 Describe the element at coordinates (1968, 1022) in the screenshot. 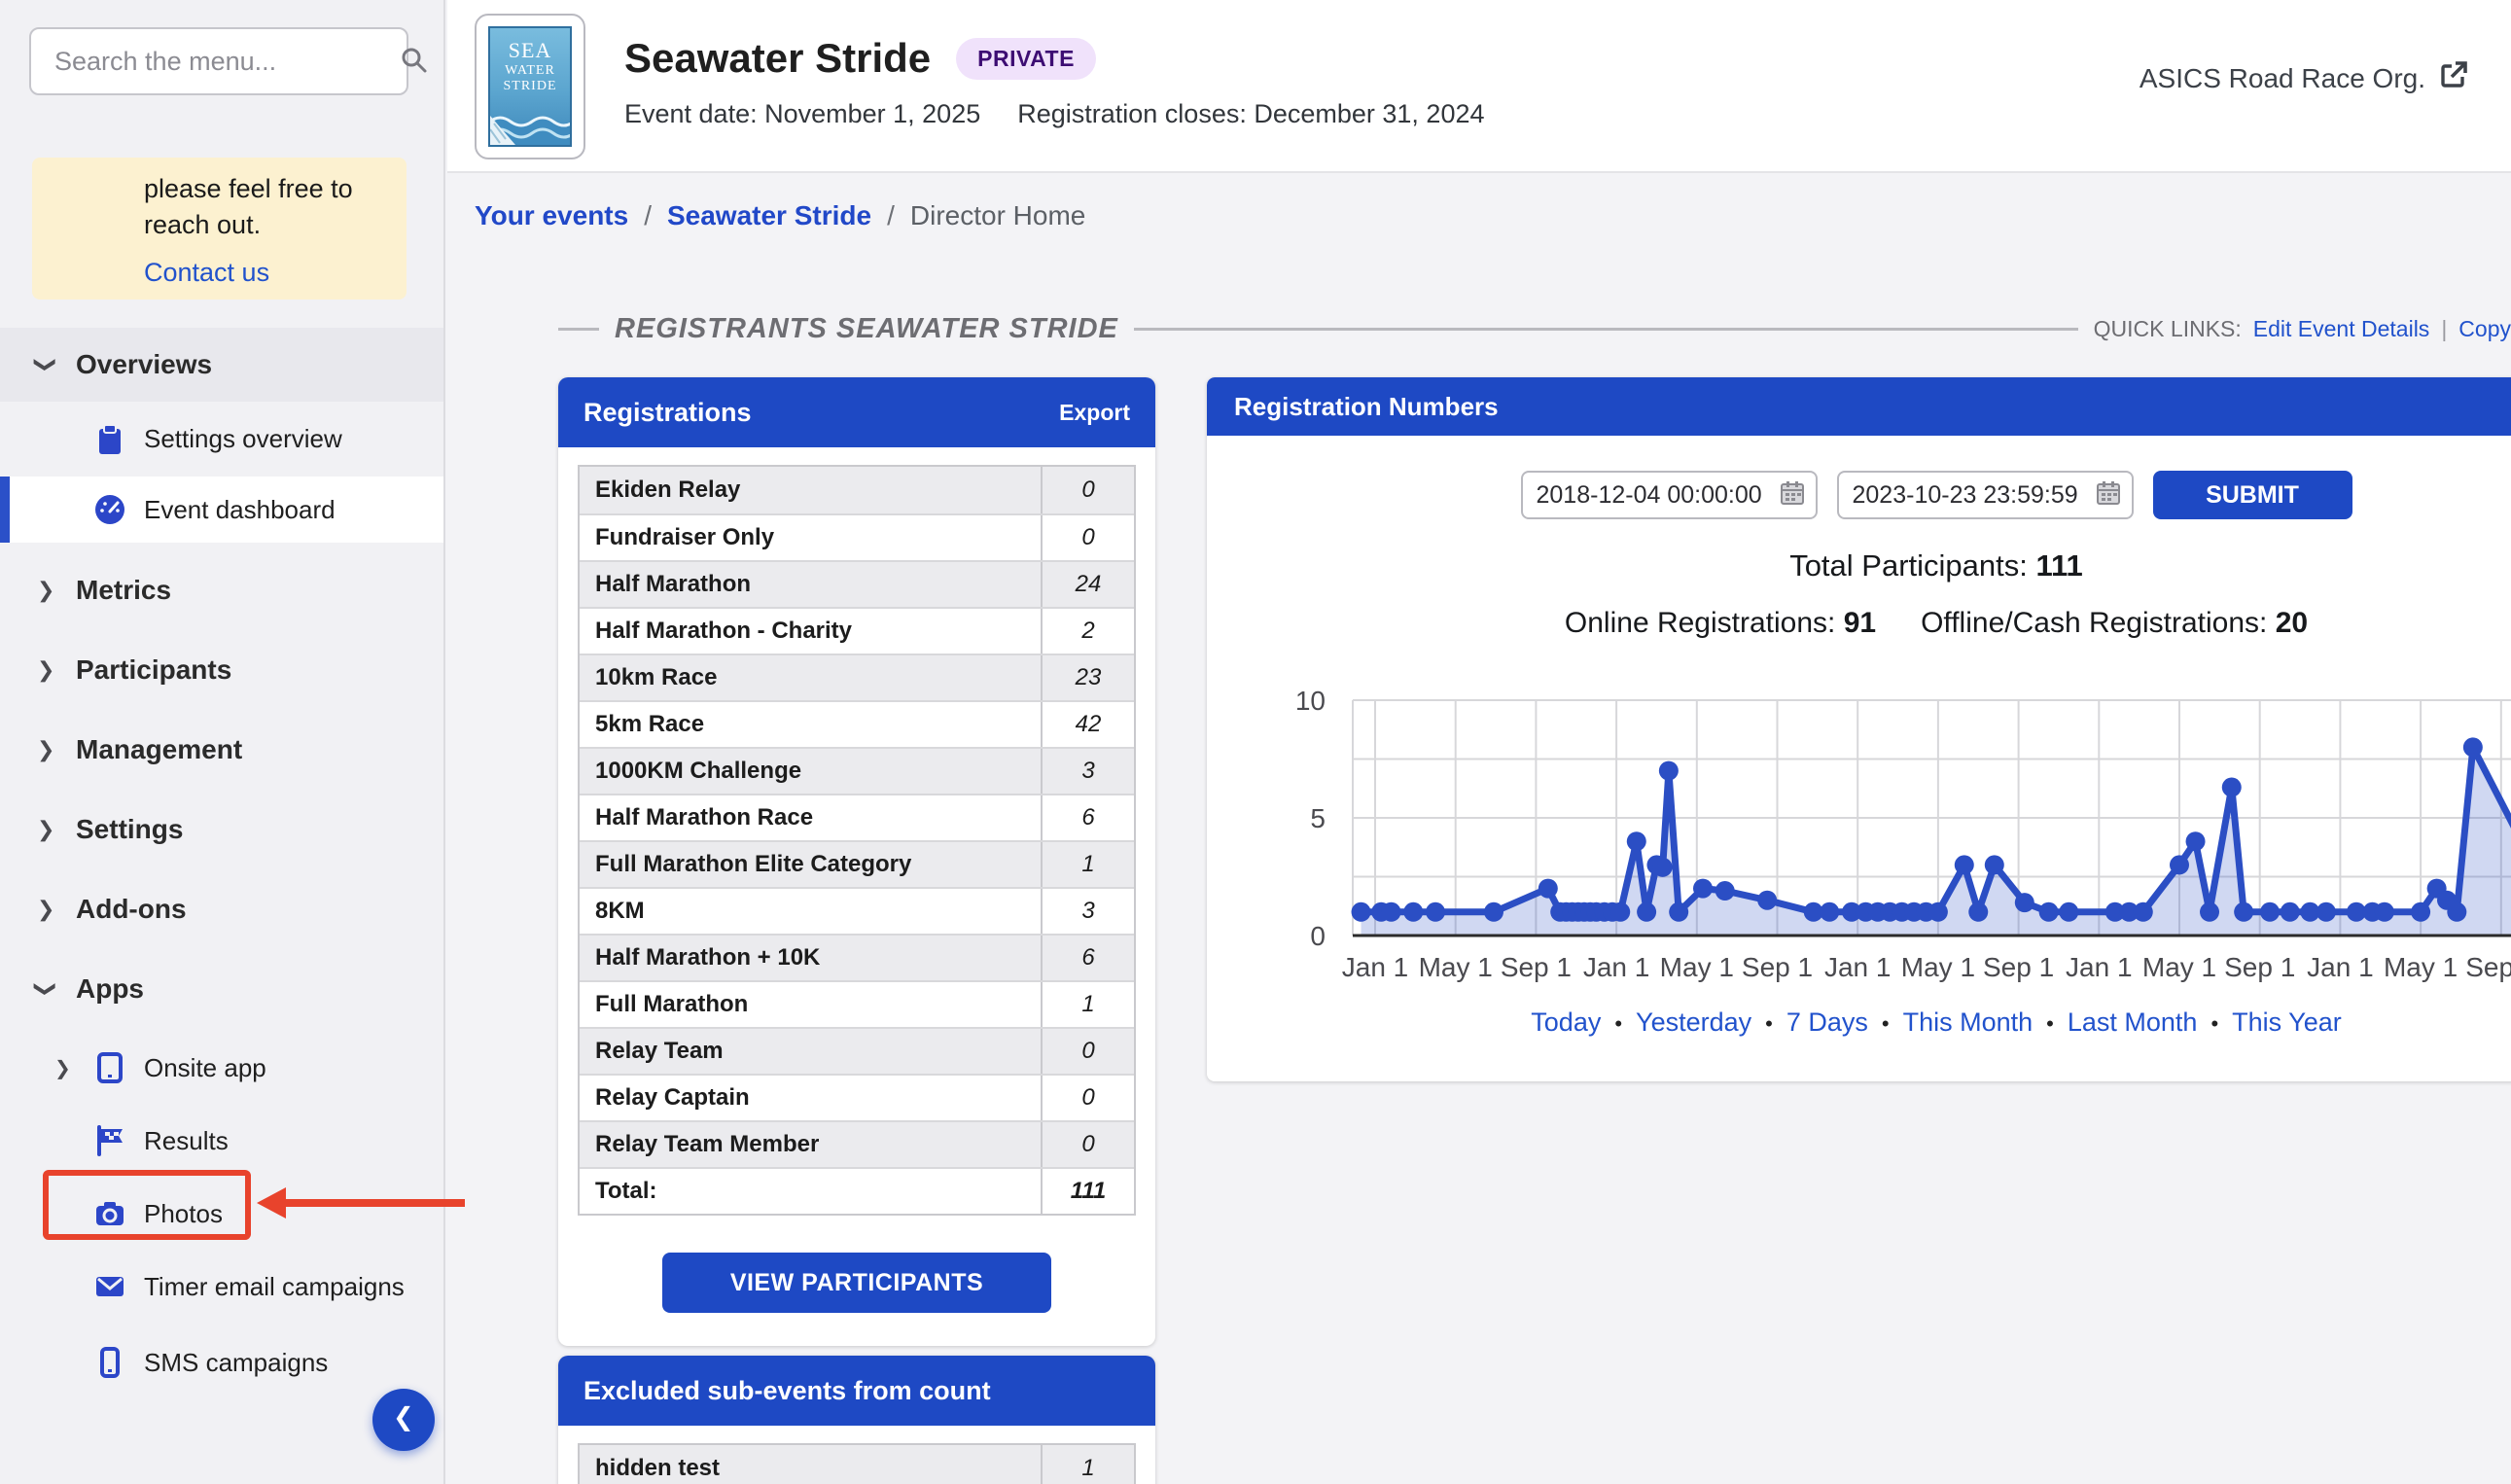

I see `time-range-link-this-month: This Month` at that location.